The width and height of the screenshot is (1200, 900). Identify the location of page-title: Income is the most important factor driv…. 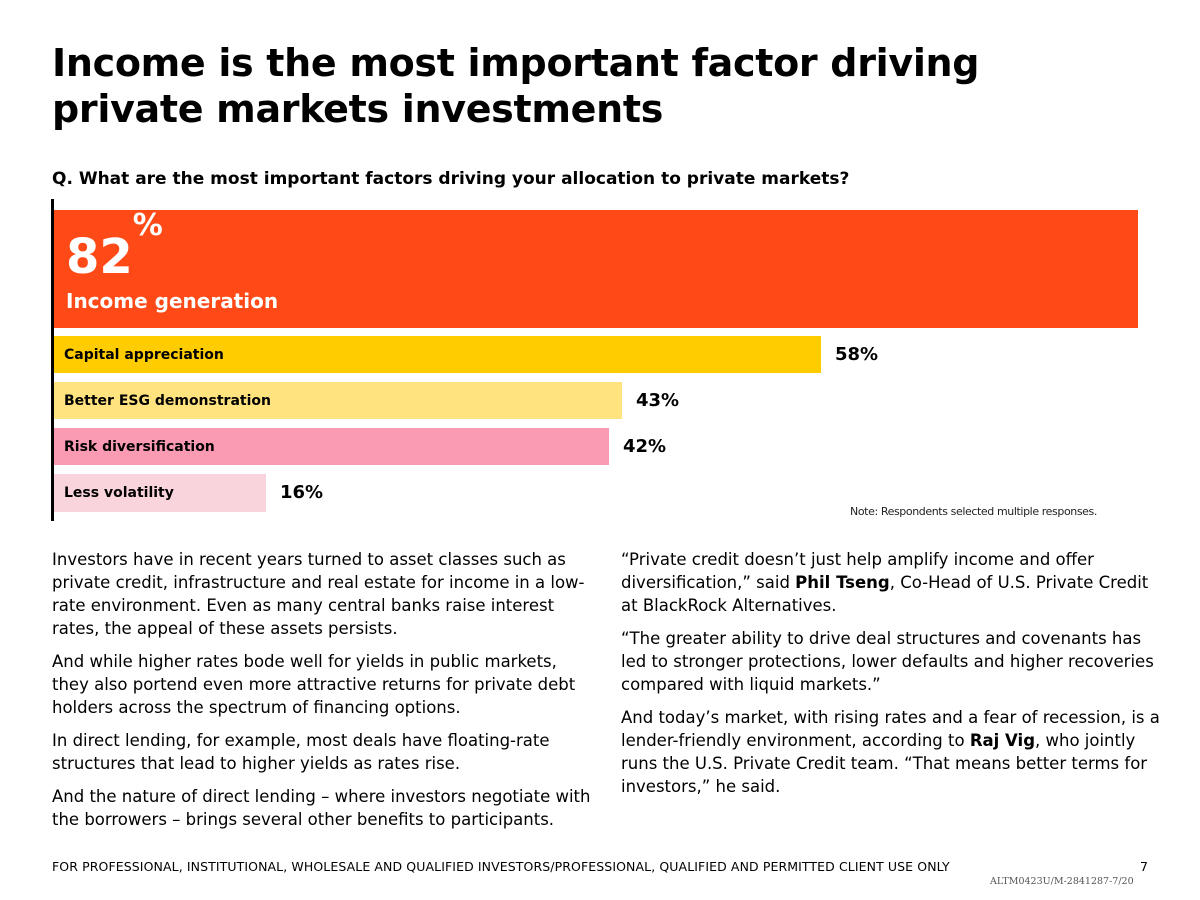
(516, 86).